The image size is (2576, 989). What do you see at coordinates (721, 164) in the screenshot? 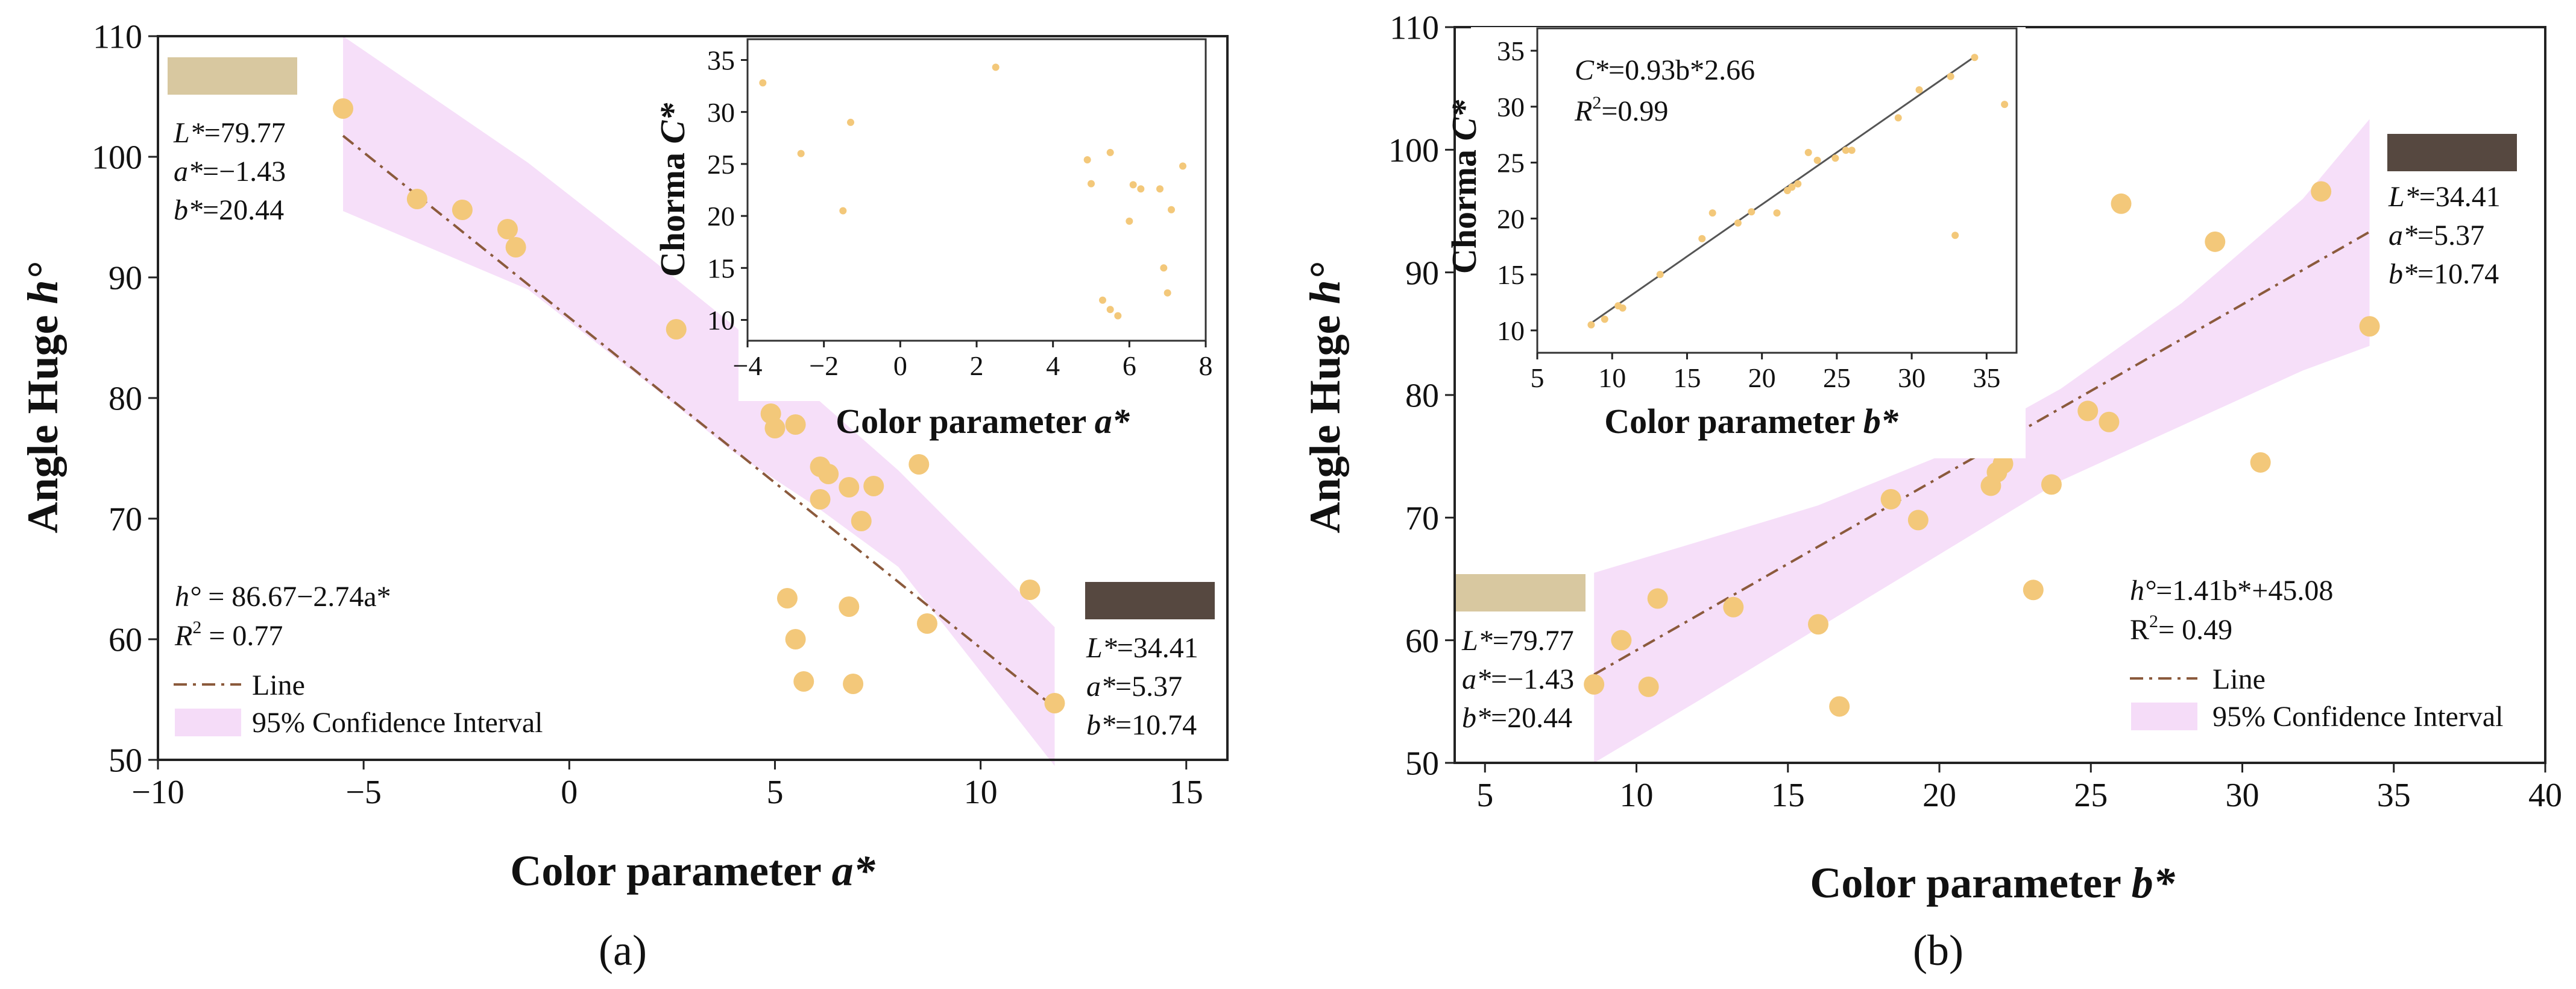
I see `y-tick-label: 25` at bounding box center [721, 164].